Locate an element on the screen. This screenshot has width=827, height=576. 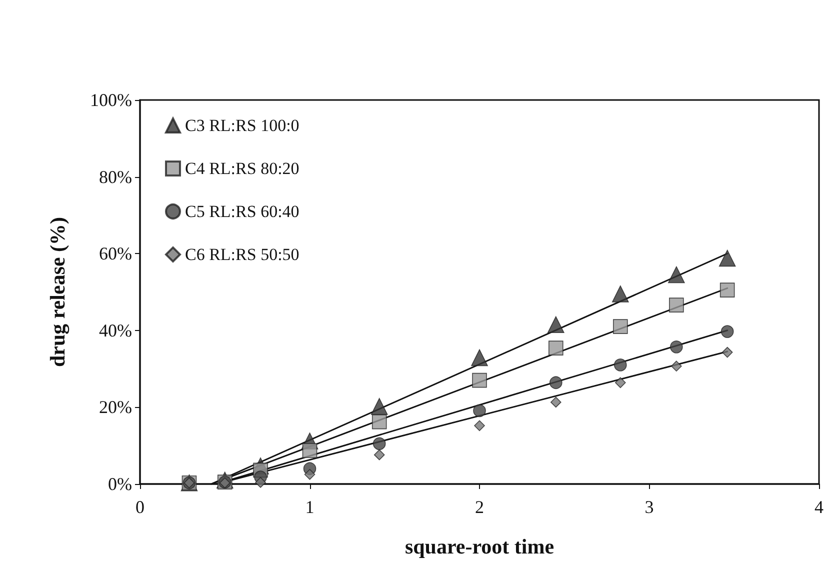
x-tick-label: 0 is located at coordinates (140, 507).